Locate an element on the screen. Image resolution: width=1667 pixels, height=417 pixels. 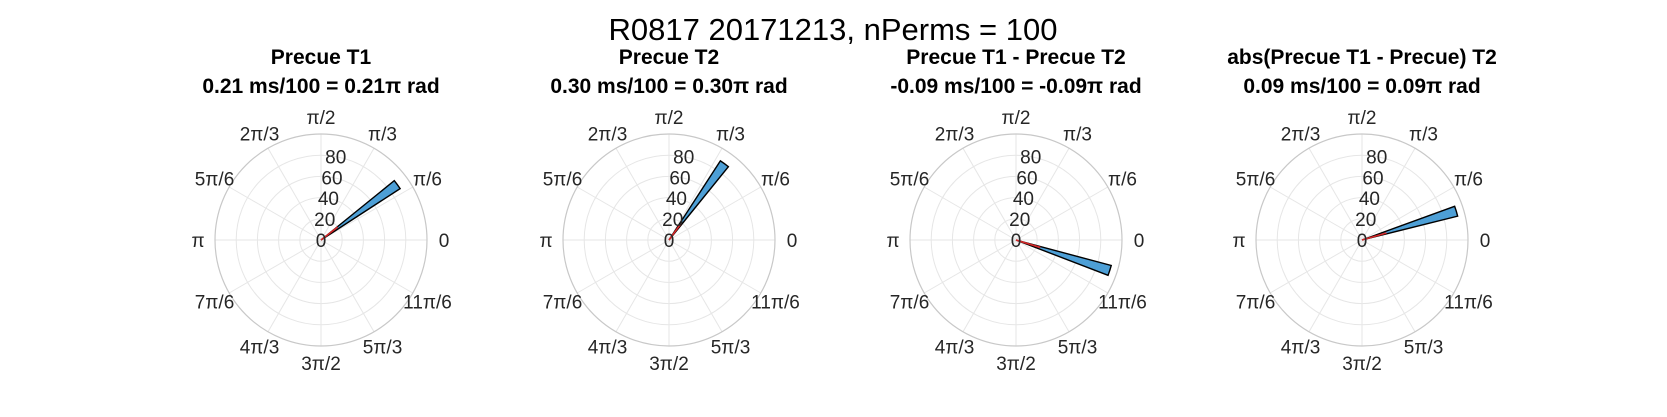
panel-title: Precue T1 is located at coordinates (321, 57).